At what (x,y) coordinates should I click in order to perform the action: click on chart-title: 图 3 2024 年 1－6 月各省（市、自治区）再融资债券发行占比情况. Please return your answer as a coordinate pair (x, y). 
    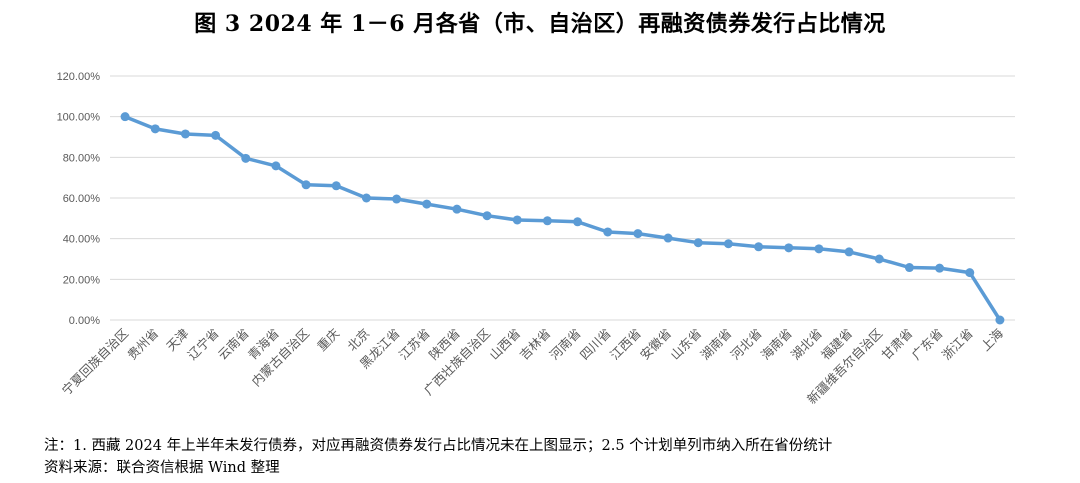
    Looking at the image, I should click on (540, 24).